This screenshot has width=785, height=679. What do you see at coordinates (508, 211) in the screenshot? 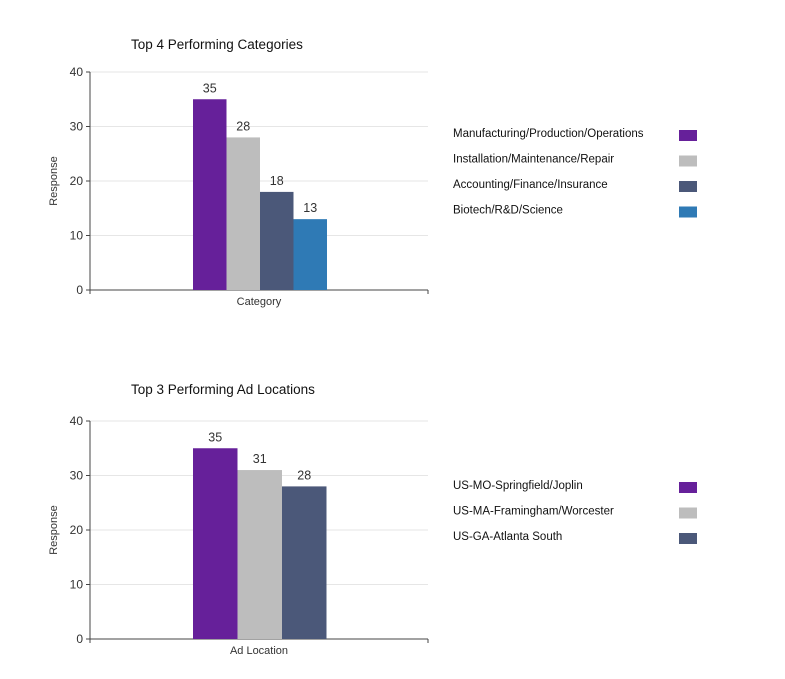
I see `legend-label: Biotech/R&D/Science` at bounding box center [508, 211].